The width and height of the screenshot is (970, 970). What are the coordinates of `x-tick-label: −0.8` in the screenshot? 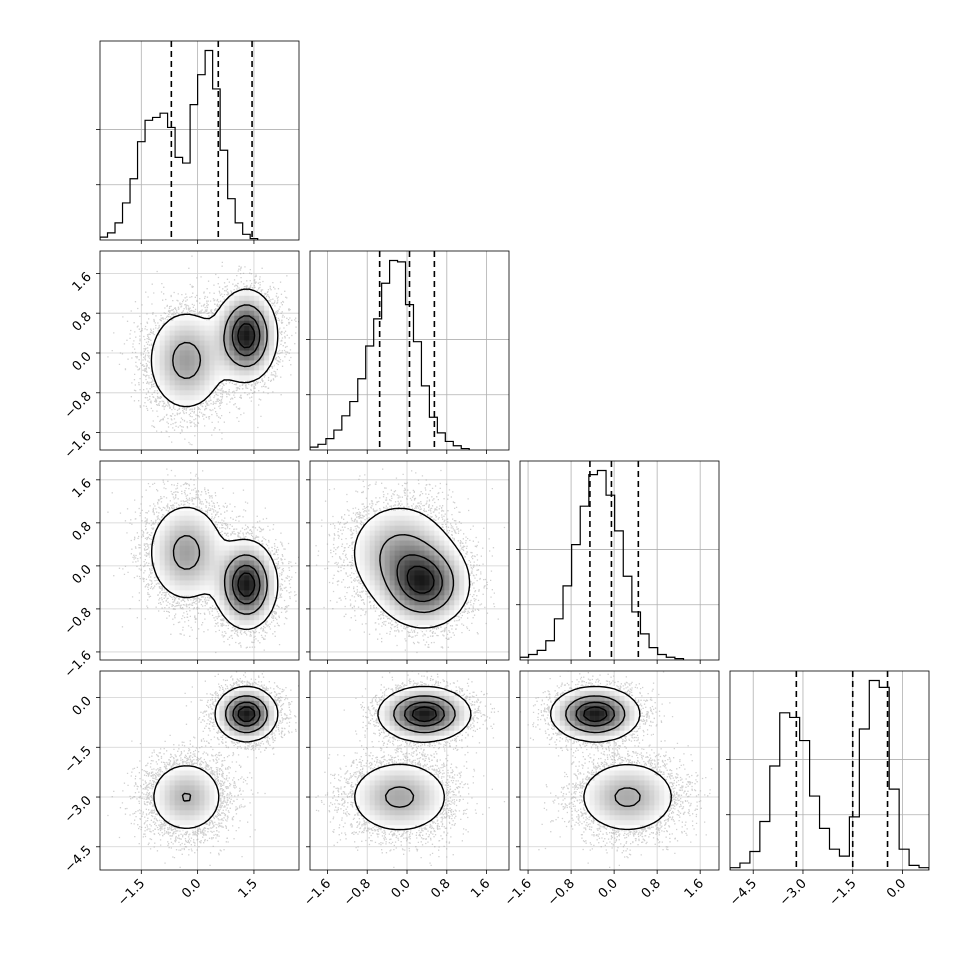 It's located at (561, 892).